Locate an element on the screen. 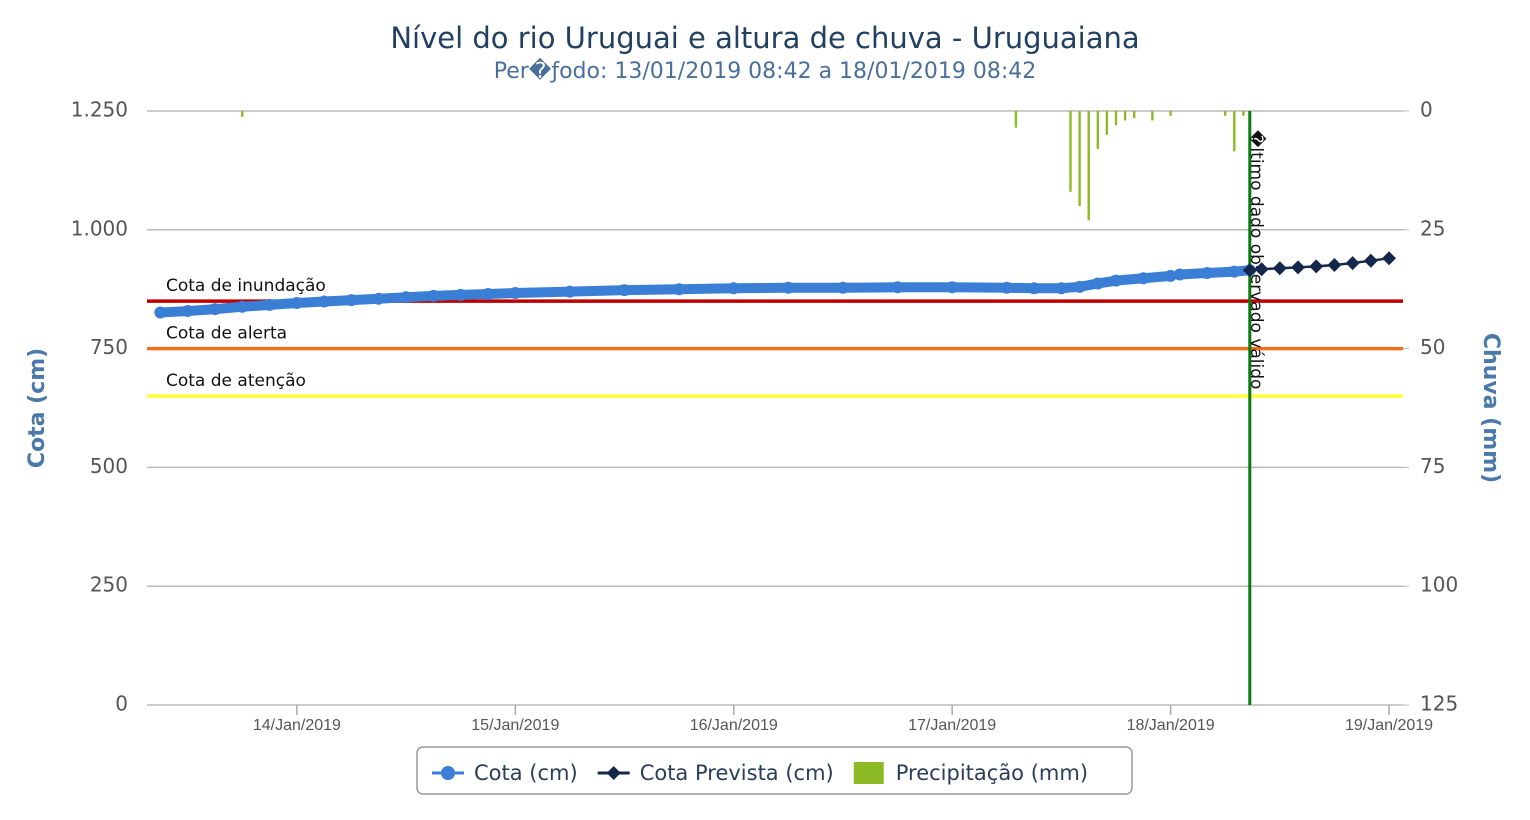 Image resolution: width=1530 pixels, height=820 pixels. y-tick-label: 250 is located at coordinates (109, 585).